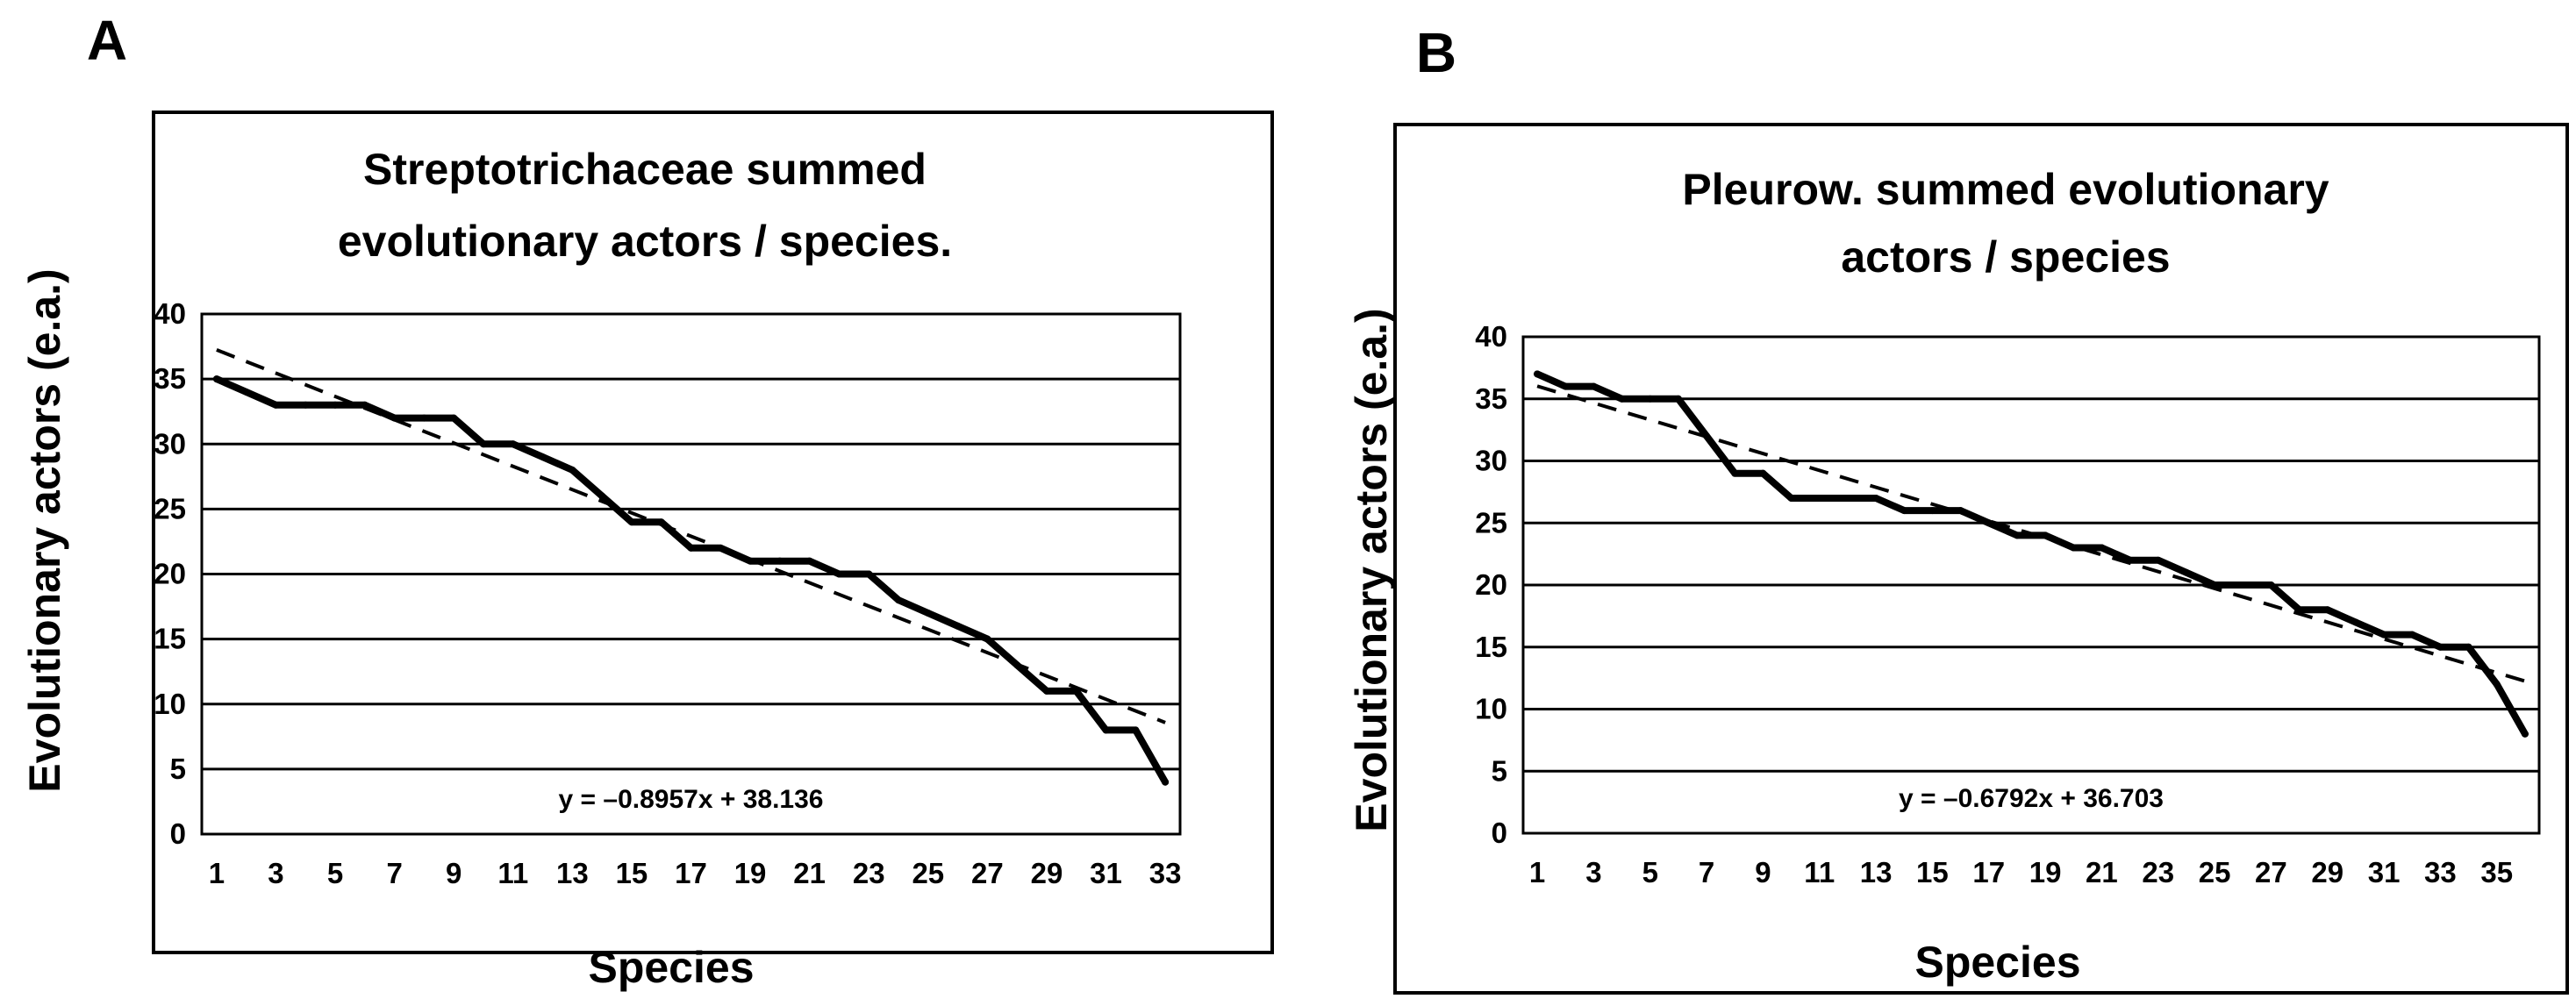 The image size is (2576, 1006). I want to click on chart-title-line: Pleurow. summed evolutionary, so click(2005, 189).